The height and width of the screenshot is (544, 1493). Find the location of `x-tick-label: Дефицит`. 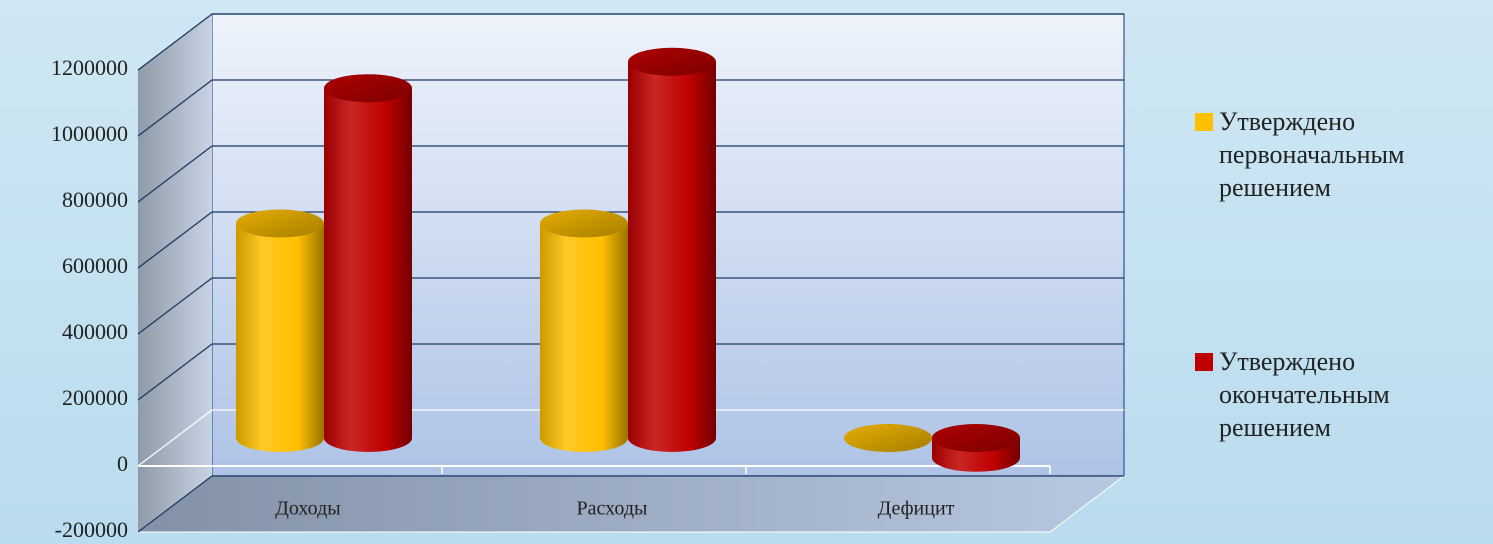

x-tick-label: Дефицит is located at coordinates (916, 509).